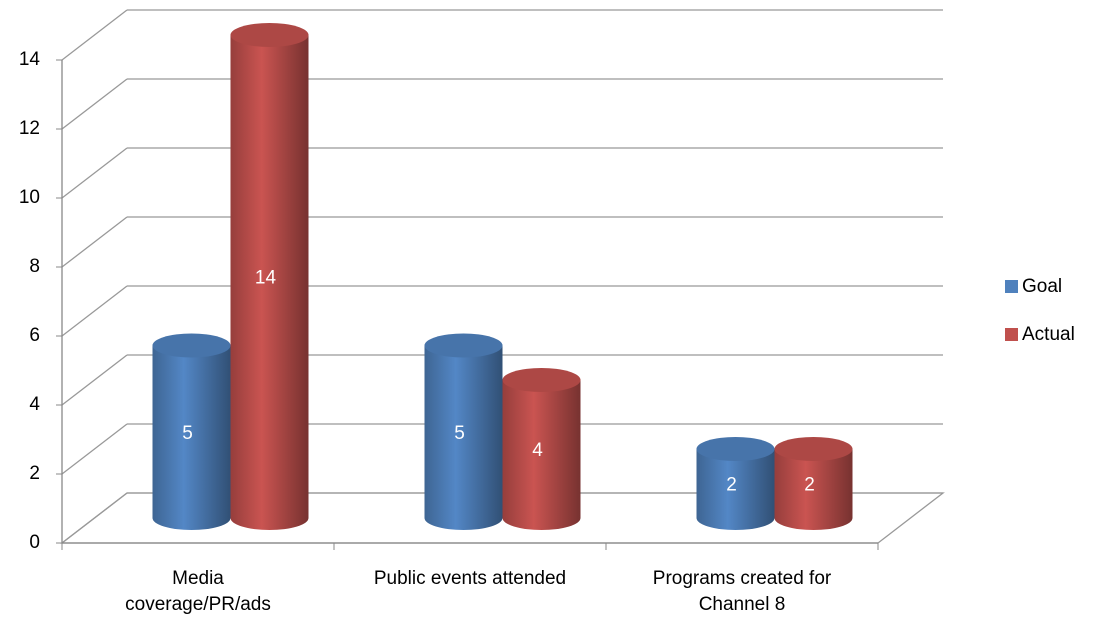  Describe the element at coordinates (34, 335) in the screenshot. I see `y-tick-label: 6` at that location.